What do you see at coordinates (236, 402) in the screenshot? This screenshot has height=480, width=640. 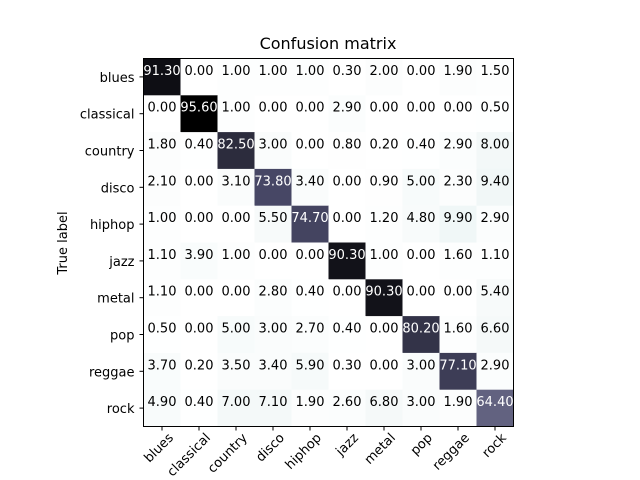 I see `cell-value-label: 7.00` at bounding box center [236, 402].